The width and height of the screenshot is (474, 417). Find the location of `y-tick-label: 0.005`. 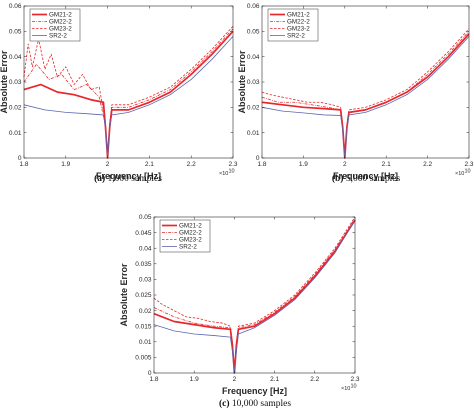

y-tick-label: 0.005 is located at coordinates (143, 358).